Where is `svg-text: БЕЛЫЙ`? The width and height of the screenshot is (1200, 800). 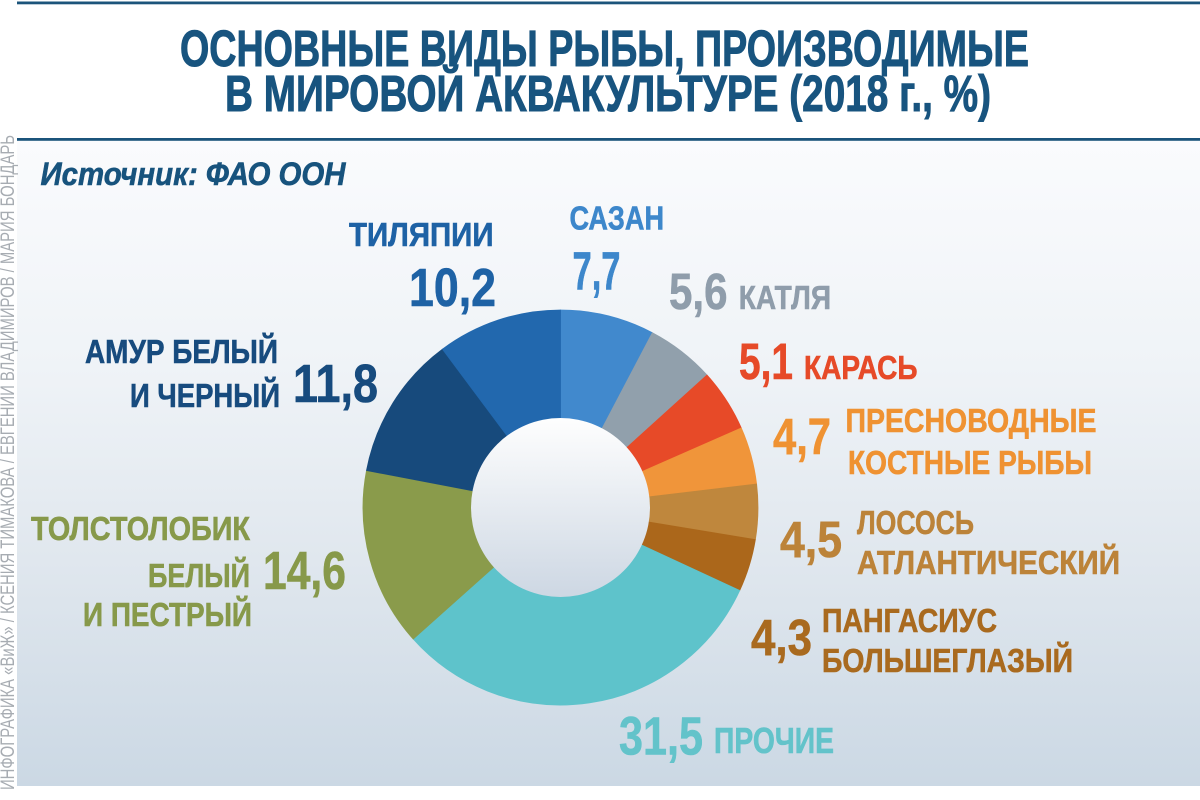
svg-text: БЕЛЫЙ is located at coordinates (199, 575).